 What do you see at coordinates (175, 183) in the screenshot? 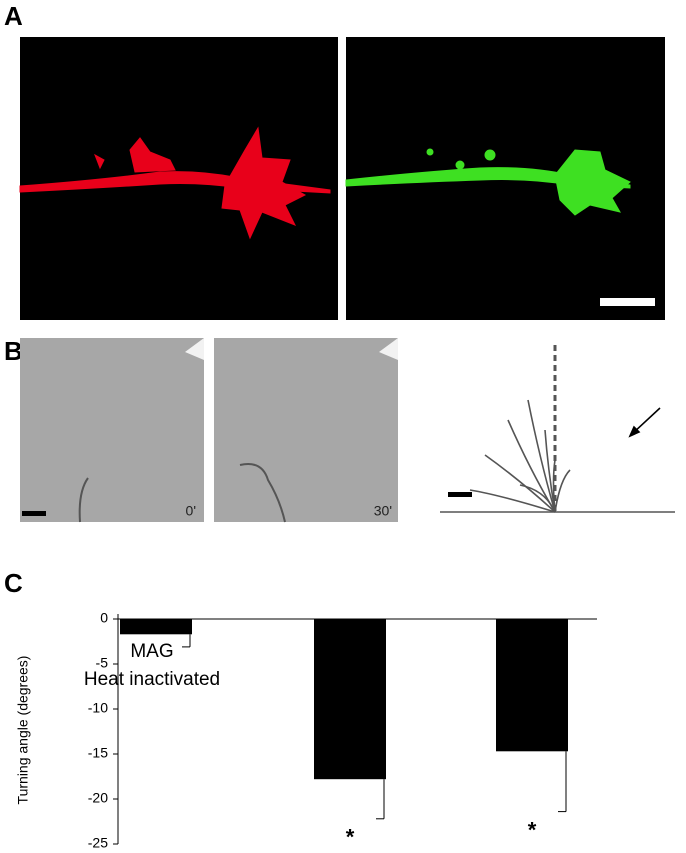
I see `red-neuron` at bounding box center [175, 183].